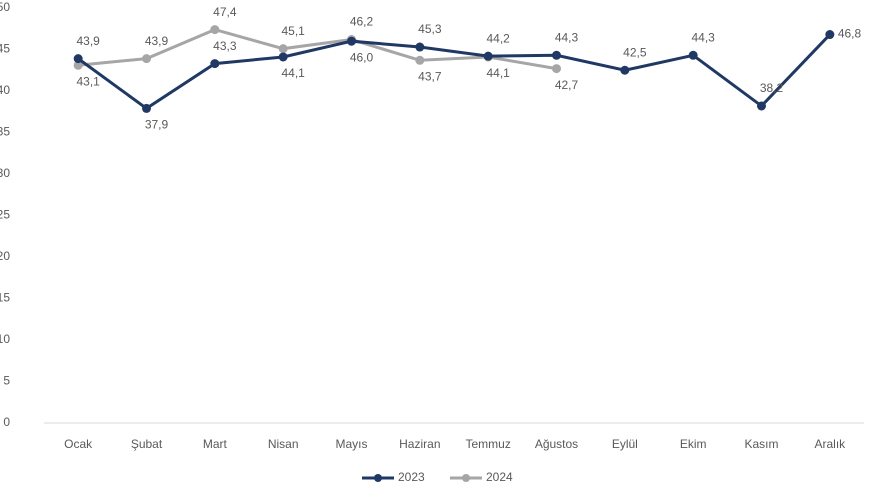  Describe the element at coordinates (362, 57) in the screenshot. I see `data-label: 46,0` at that location.